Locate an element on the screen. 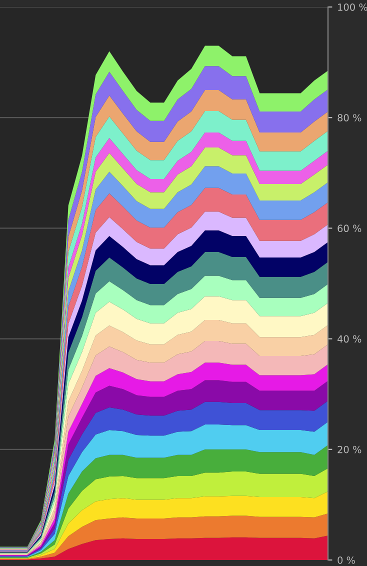 The width and height of the screenshot is (367, 566). y-tick-label: 100 % is located at coordinates (352, 7).